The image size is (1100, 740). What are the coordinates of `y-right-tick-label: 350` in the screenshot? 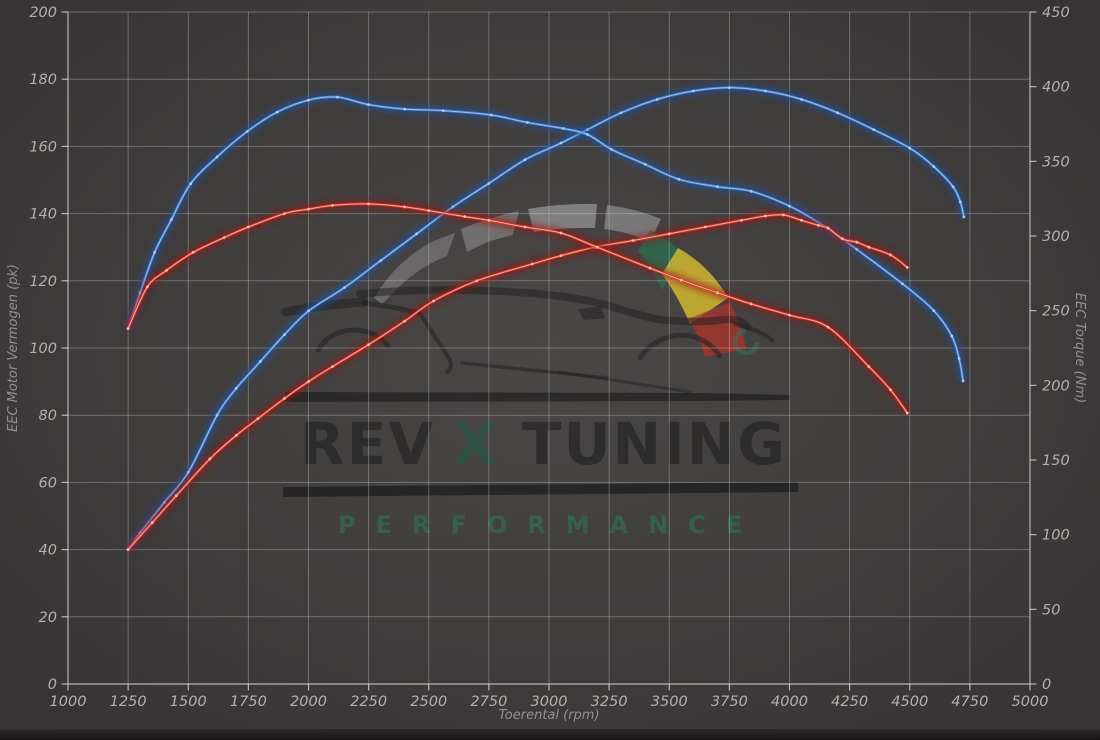 It's located at (1056, 162).